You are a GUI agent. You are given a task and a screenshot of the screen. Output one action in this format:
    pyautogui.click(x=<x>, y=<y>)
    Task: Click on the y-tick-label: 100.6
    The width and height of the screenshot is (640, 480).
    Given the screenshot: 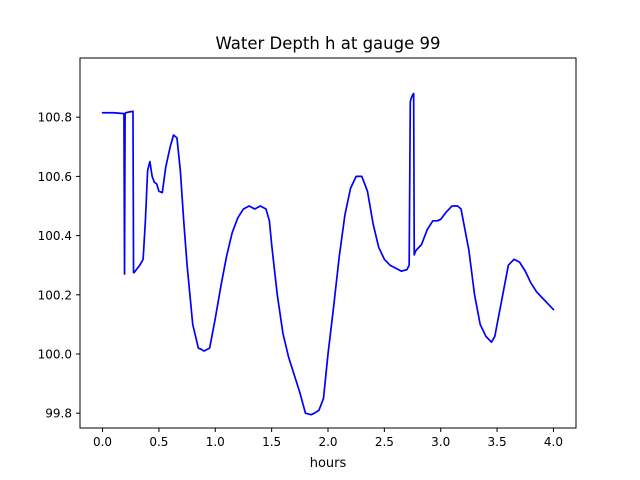 What is the action you would take?
    pyautogui.click(x=55, y=177)
    